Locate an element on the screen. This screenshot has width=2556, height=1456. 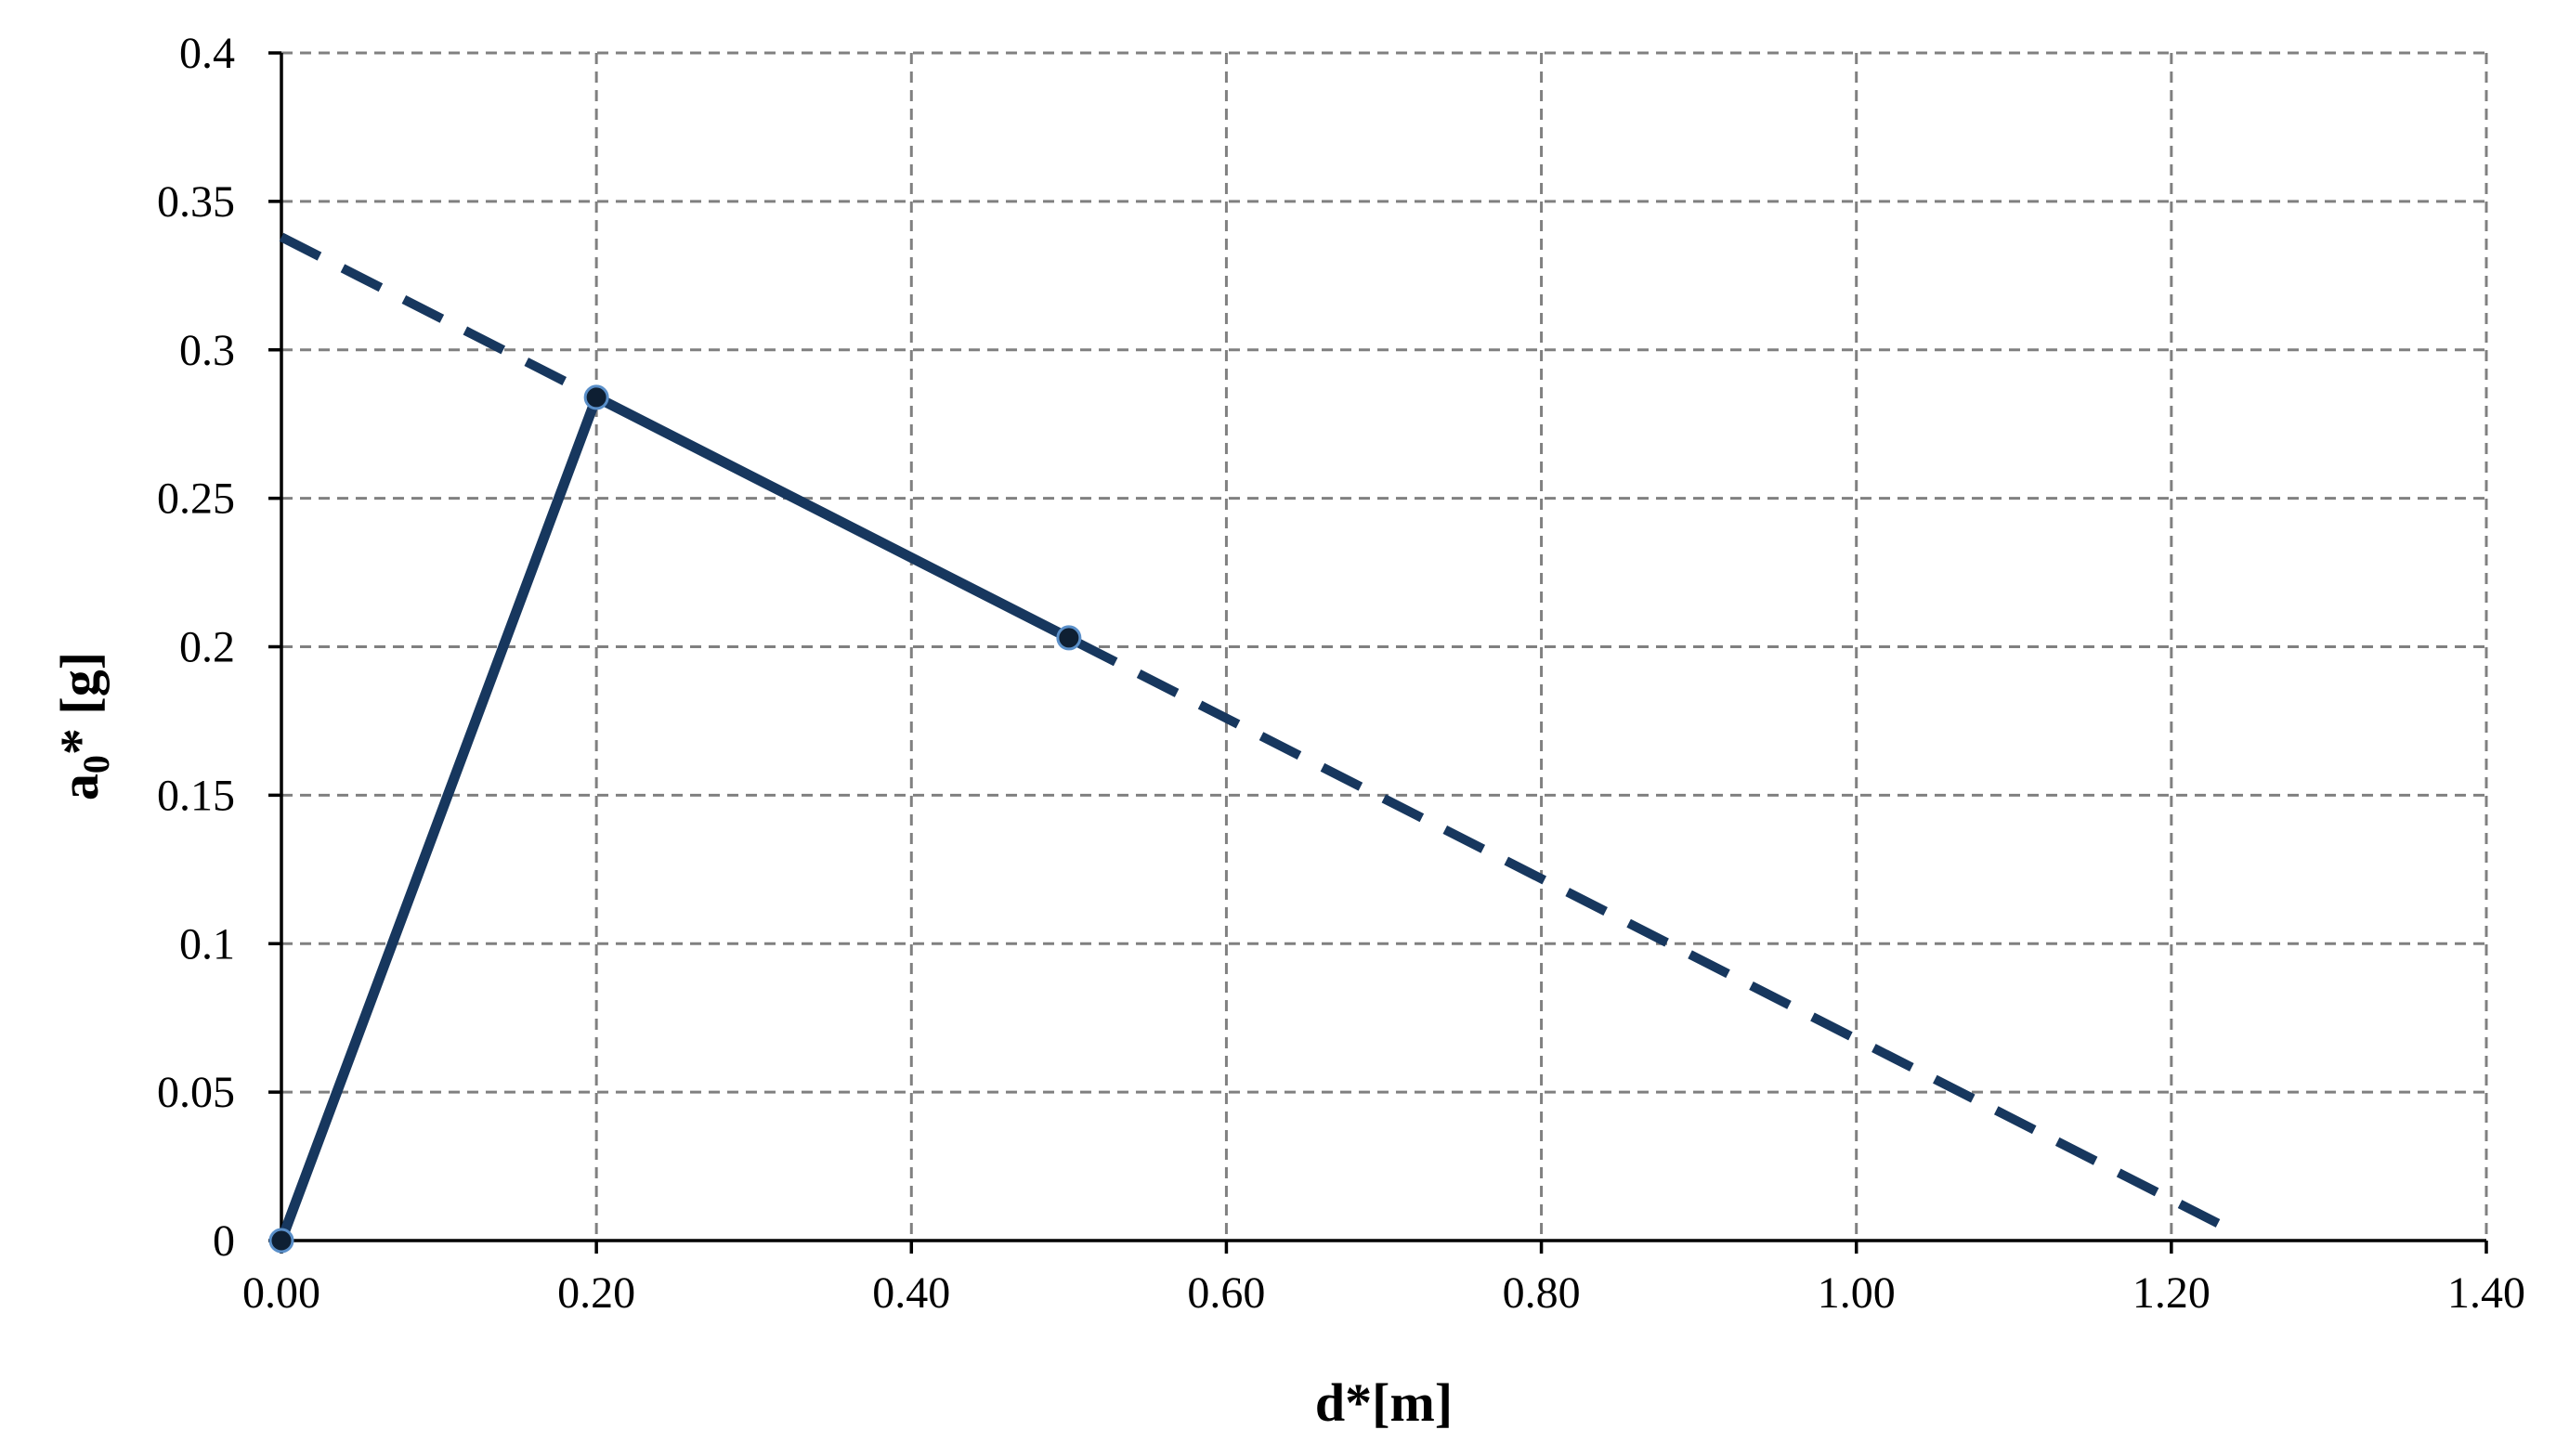
y-tick-label: 0.2 is located at coordinates (207, 647).